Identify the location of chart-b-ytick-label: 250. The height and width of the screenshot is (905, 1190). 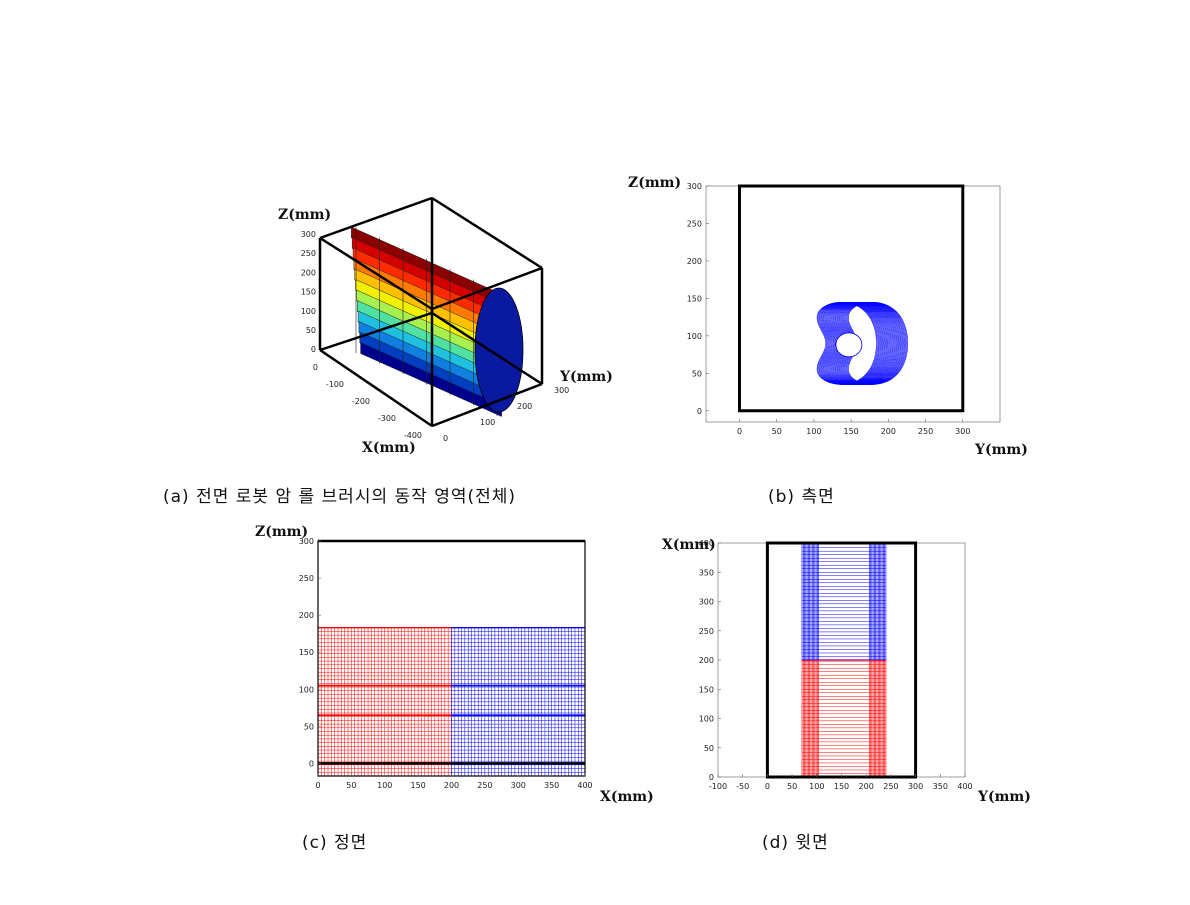
(694, 223).